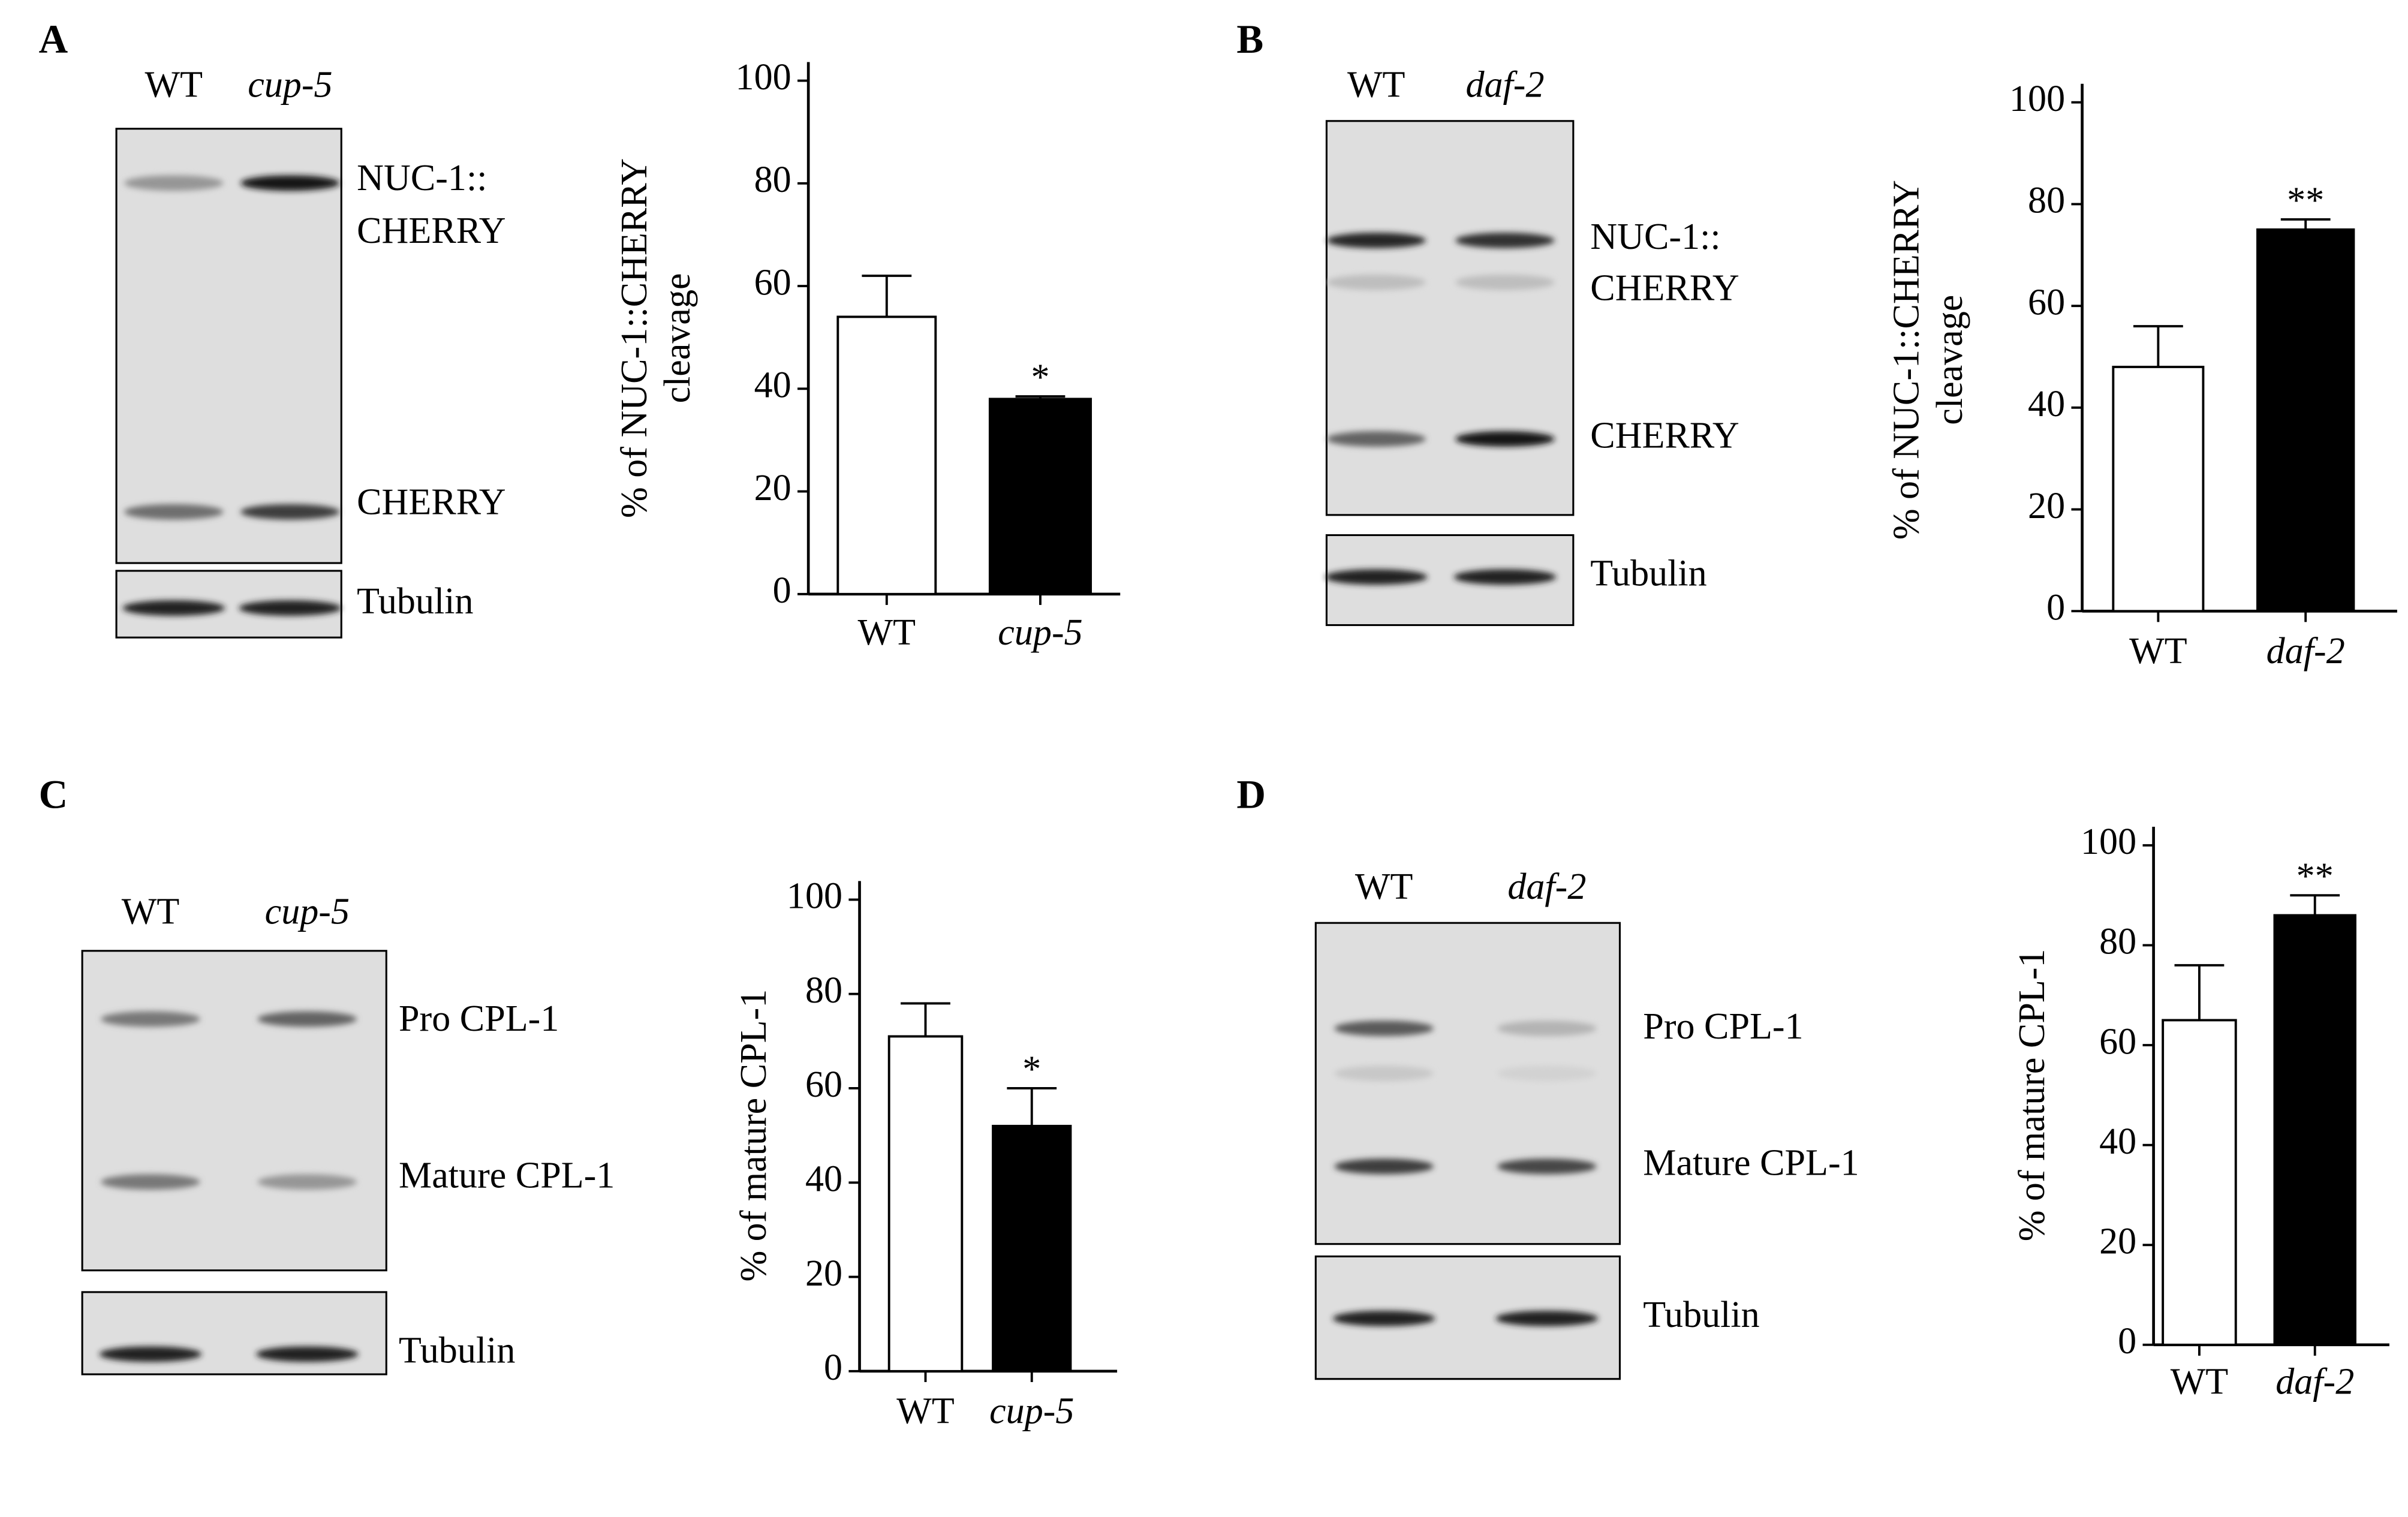 The height and width of the screenshot is (1517, 2408). I want to click on panel-letter: A, so click(54, 39).